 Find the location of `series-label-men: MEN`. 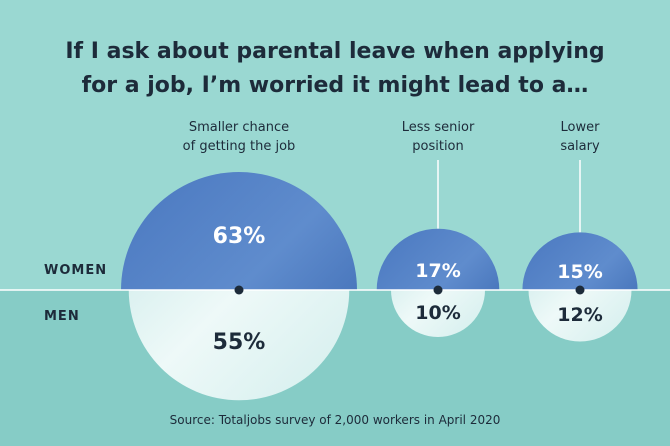

series-label-men: MEN is located at coordinates (62, 316).